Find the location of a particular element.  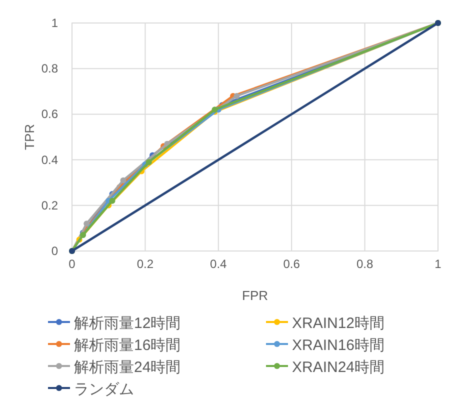

x-tick-label: 0.2 is located at coordinates (145, 264).